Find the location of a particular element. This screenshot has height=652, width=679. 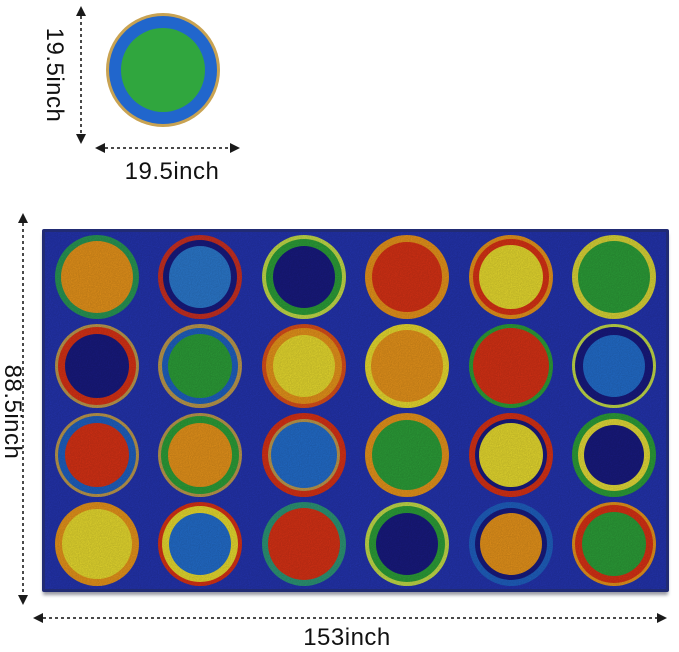

swatch-circle is located at coordinates (163, 70).